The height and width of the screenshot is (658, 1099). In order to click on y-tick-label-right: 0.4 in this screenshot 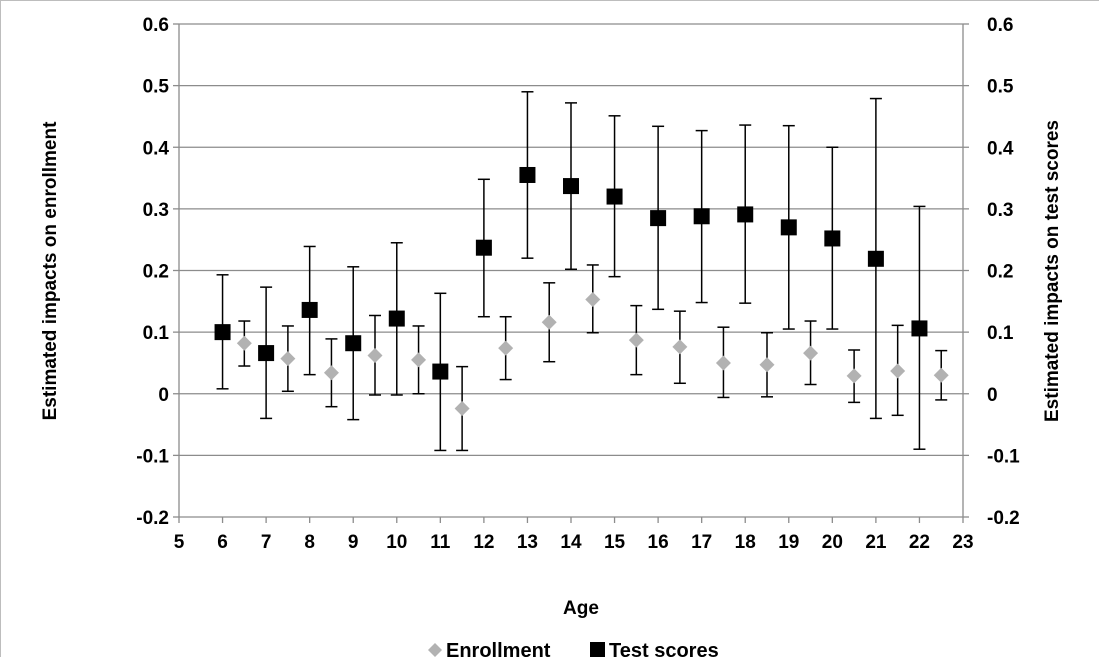, I will do `click(1000, 148)`.